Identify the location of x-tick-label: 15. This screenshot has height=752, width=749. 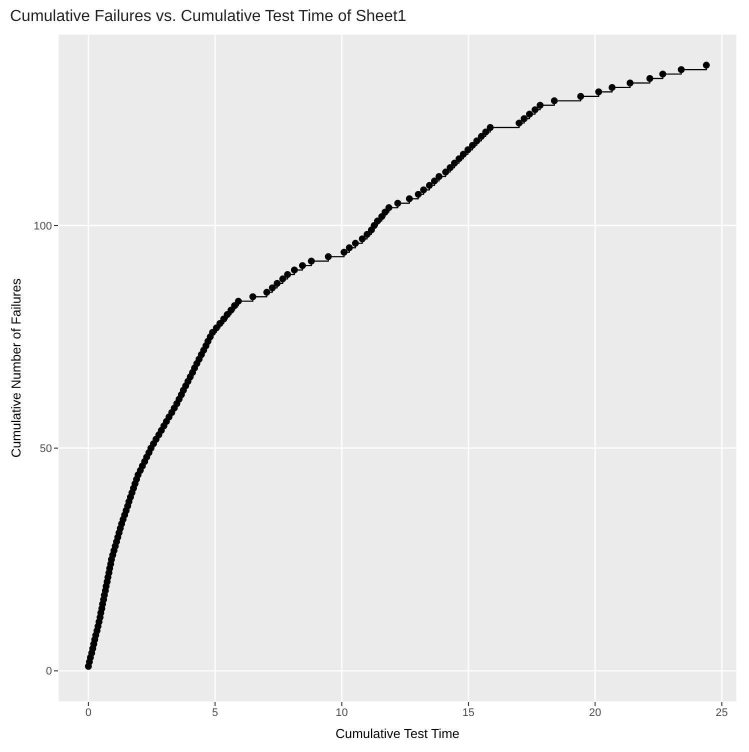
(468, 712).